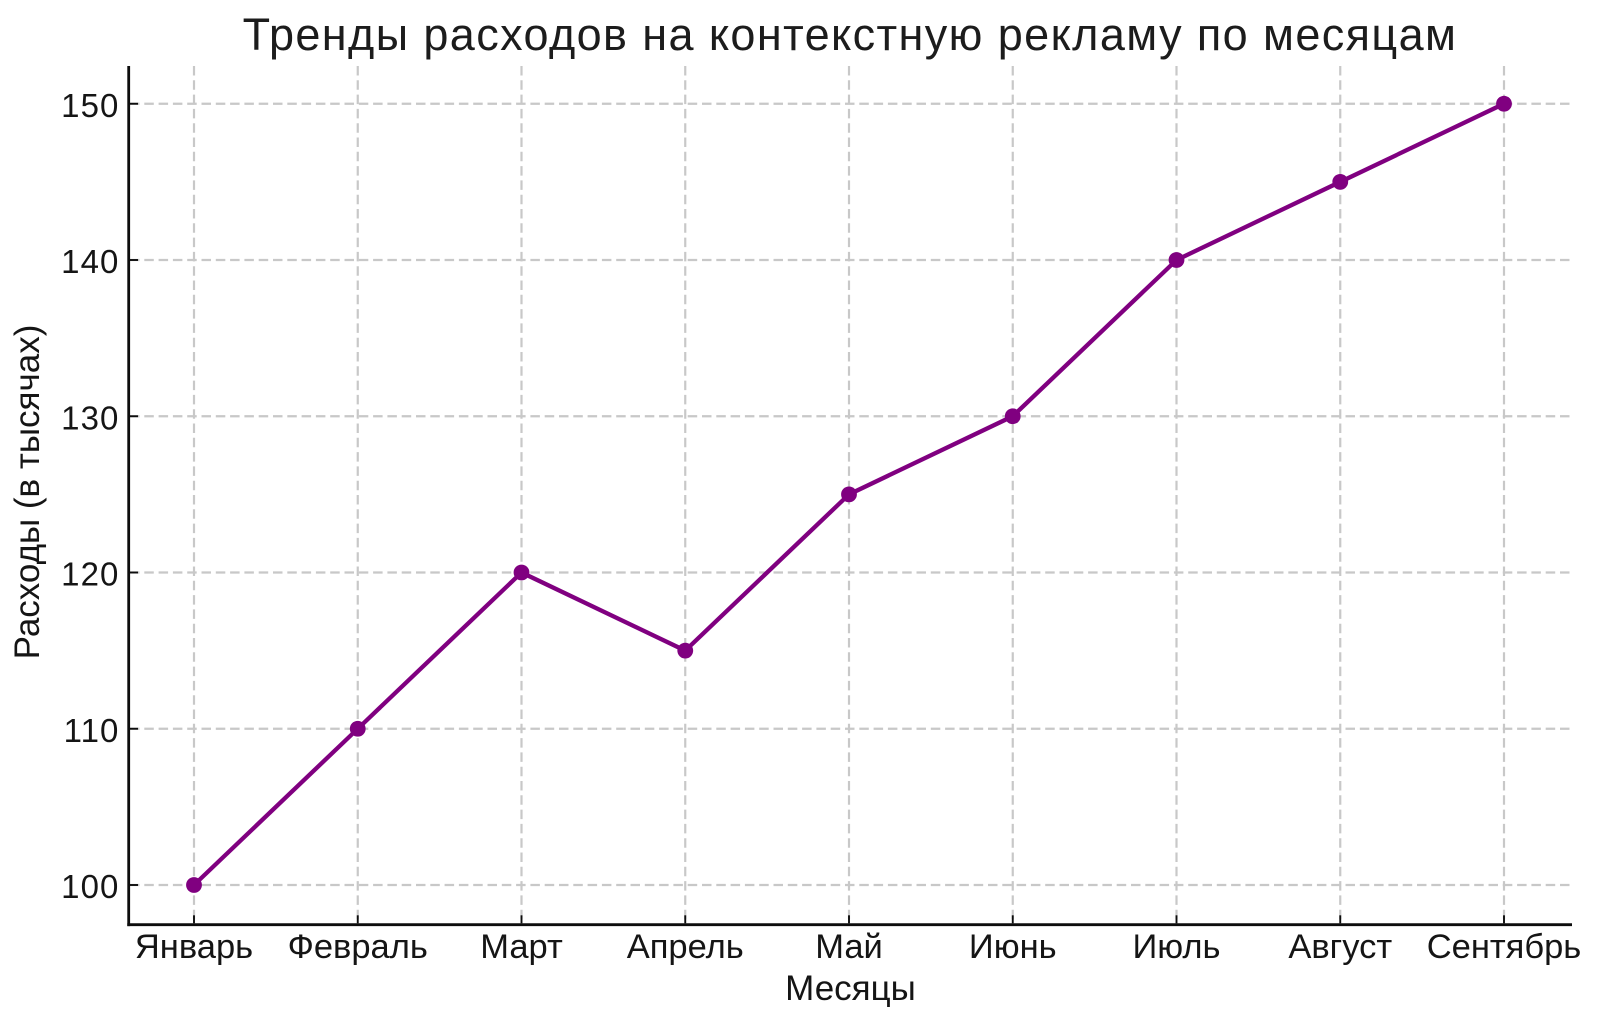  I want to click on svg-text: 150, so click(90, 105).